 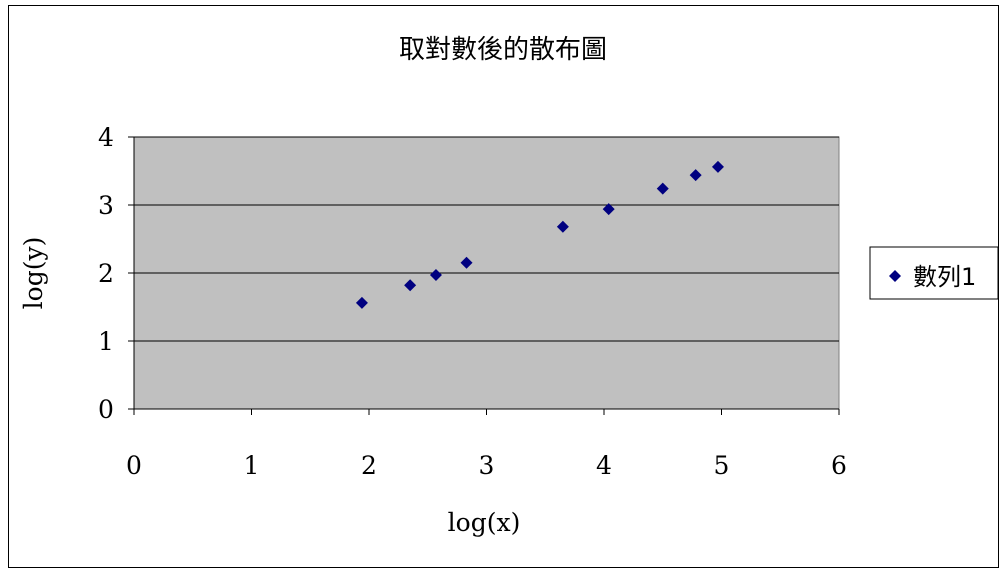 I want to click on legend-series-label: 數列1, so click(x=944, y=277).